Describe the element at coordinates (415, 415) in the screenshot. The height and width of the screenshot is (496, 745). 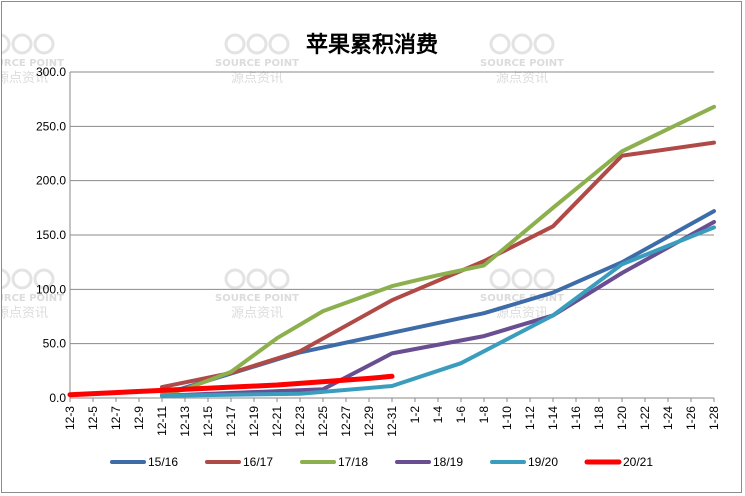
I see `x-tick-label: 1-2` at that location.